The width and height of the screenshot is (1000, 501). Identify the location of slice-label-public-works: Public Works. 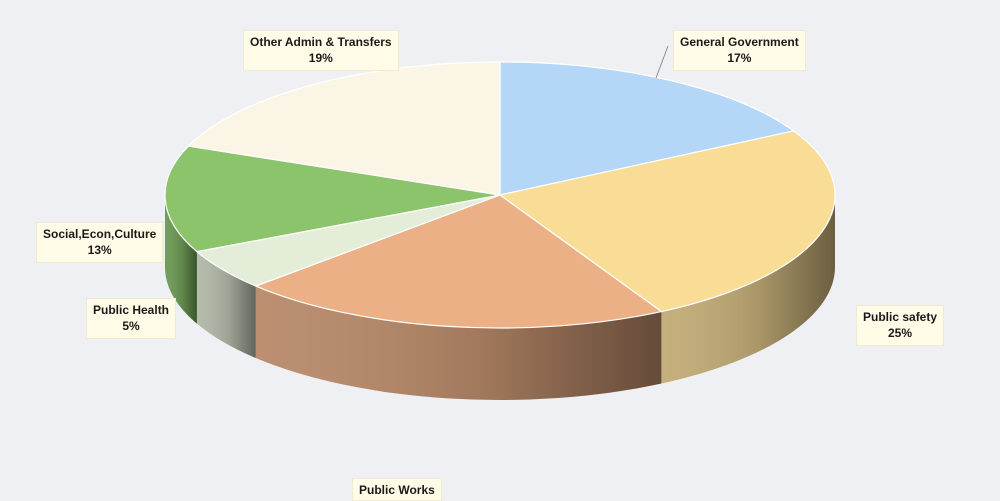
(397, 489).